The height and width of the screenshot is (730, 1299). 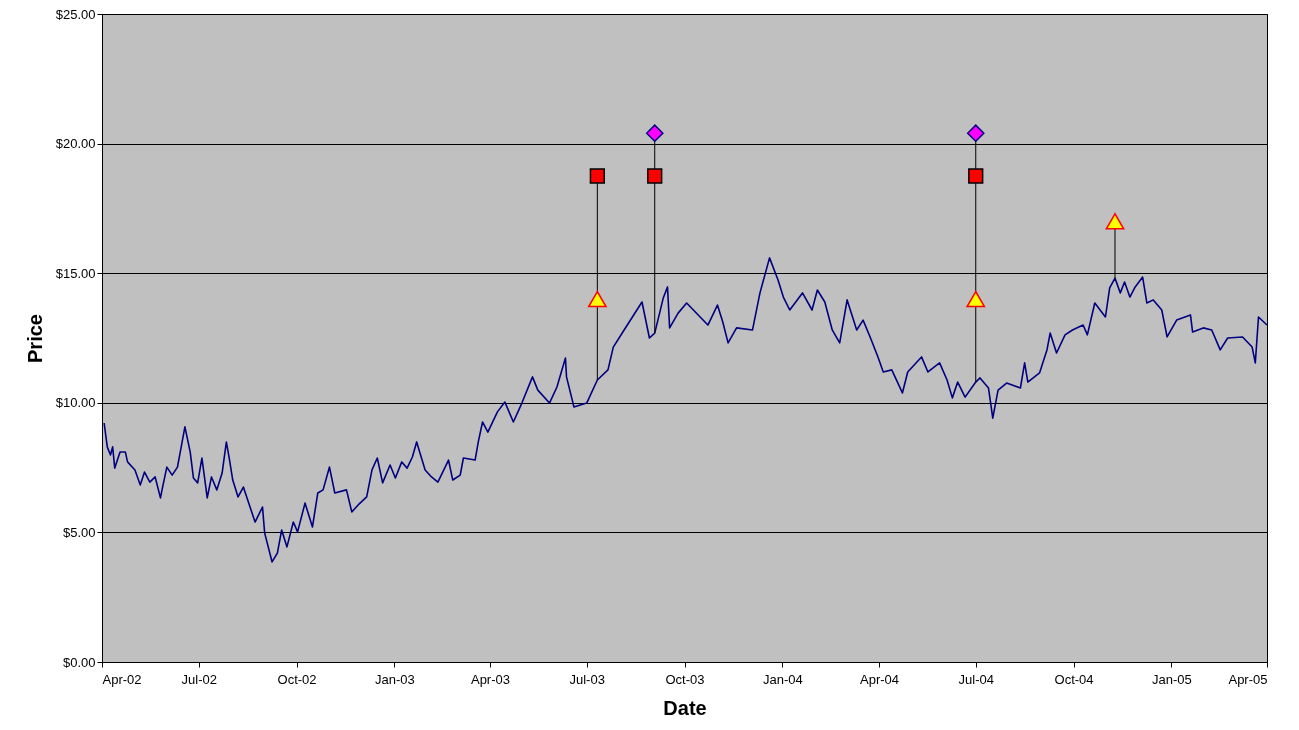 I want to click on x-tick-label: Oct-02, so click(x=297, y=679).